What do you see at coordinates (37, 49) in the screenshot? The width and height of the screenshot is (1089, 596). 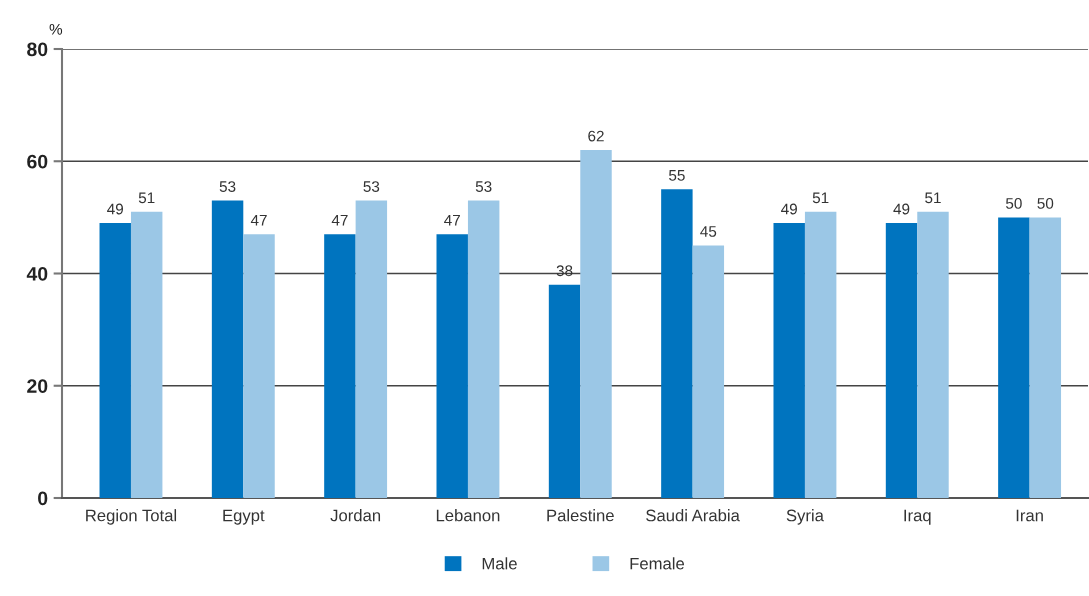 I see `y-tick-label: 80` at bounding box center [37, 49].